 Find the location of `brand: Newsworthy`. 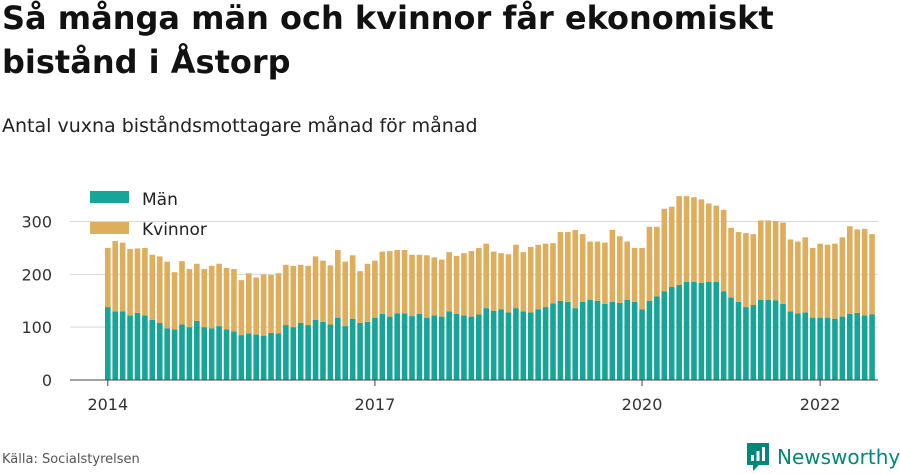

brand: Newsworthy is located at coordinates (822, 457).